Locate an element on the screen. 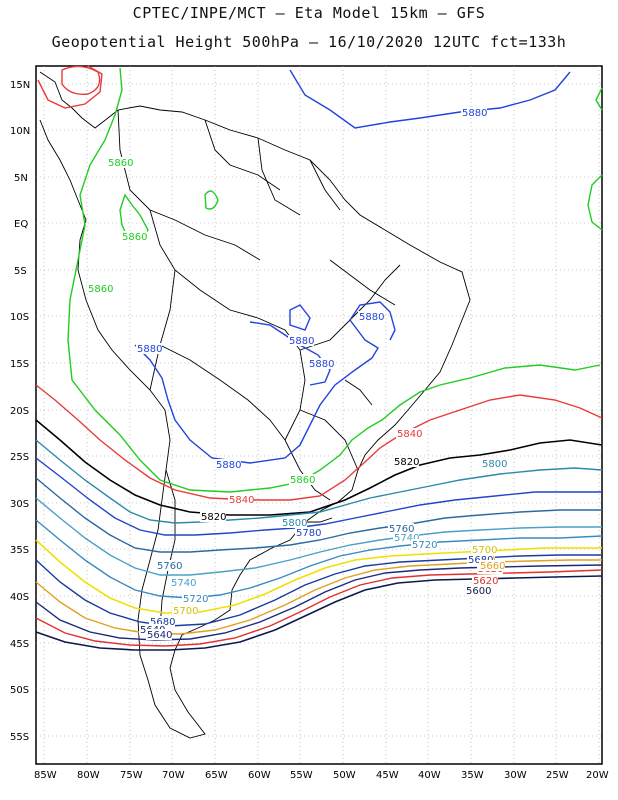 The image size is (618, 800). contour-label: 5640 is located at coordinates (159, 635).